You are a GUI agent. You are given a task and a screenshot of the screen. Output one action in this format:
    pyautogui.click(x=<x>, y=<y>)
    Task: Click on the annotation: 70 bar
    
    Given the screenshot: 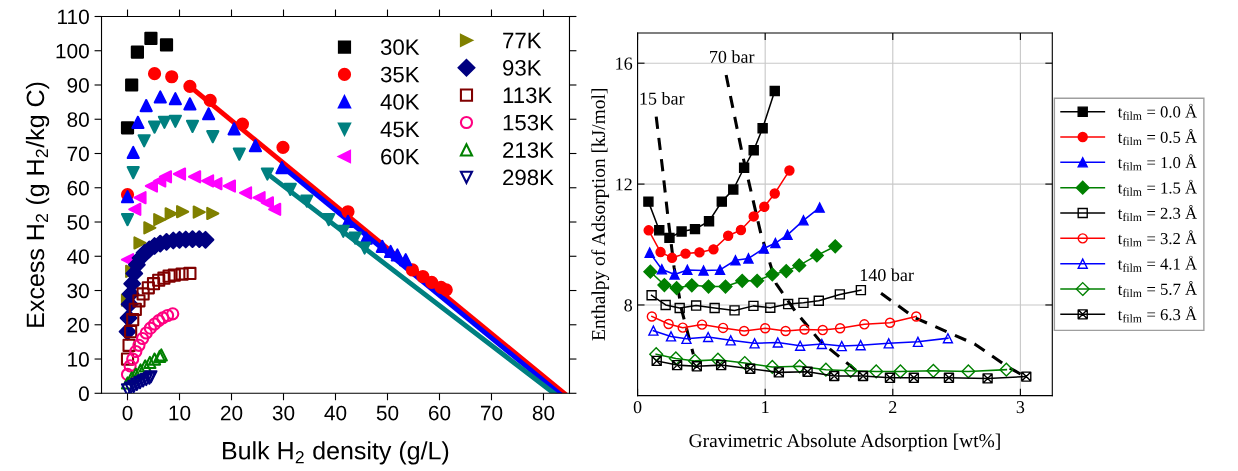 What is the action you would take?
    pyautogui.click(x=732, y=56)
    